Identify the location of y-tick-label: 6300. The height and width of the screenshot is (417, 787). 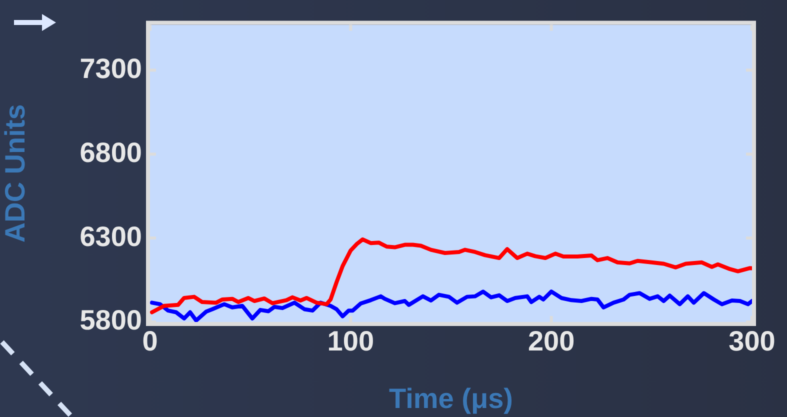
(111, 236).